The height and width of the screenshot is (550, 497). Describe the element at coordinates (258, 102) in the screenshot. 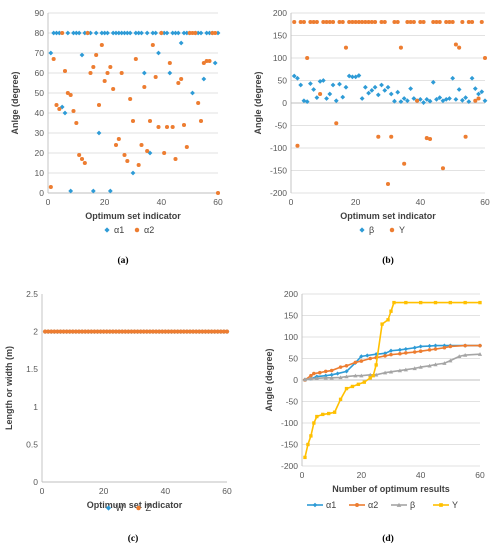

I see `y-axis-title: Angle (degree)` at that location.